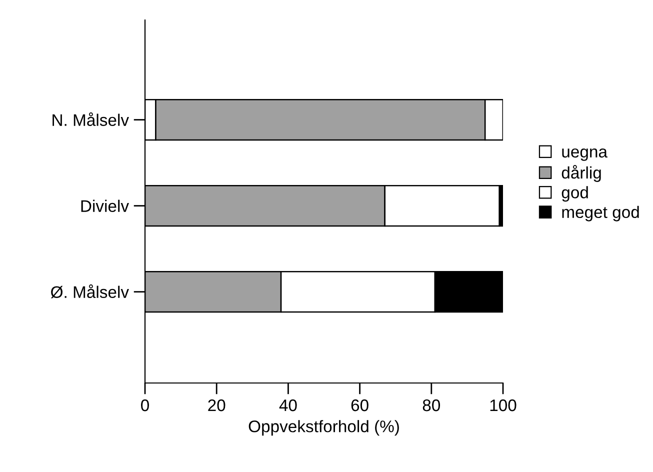  Describe the element at coordinates (503, 405) in the screenshot. I see `x-tick-label: 100` at that location.